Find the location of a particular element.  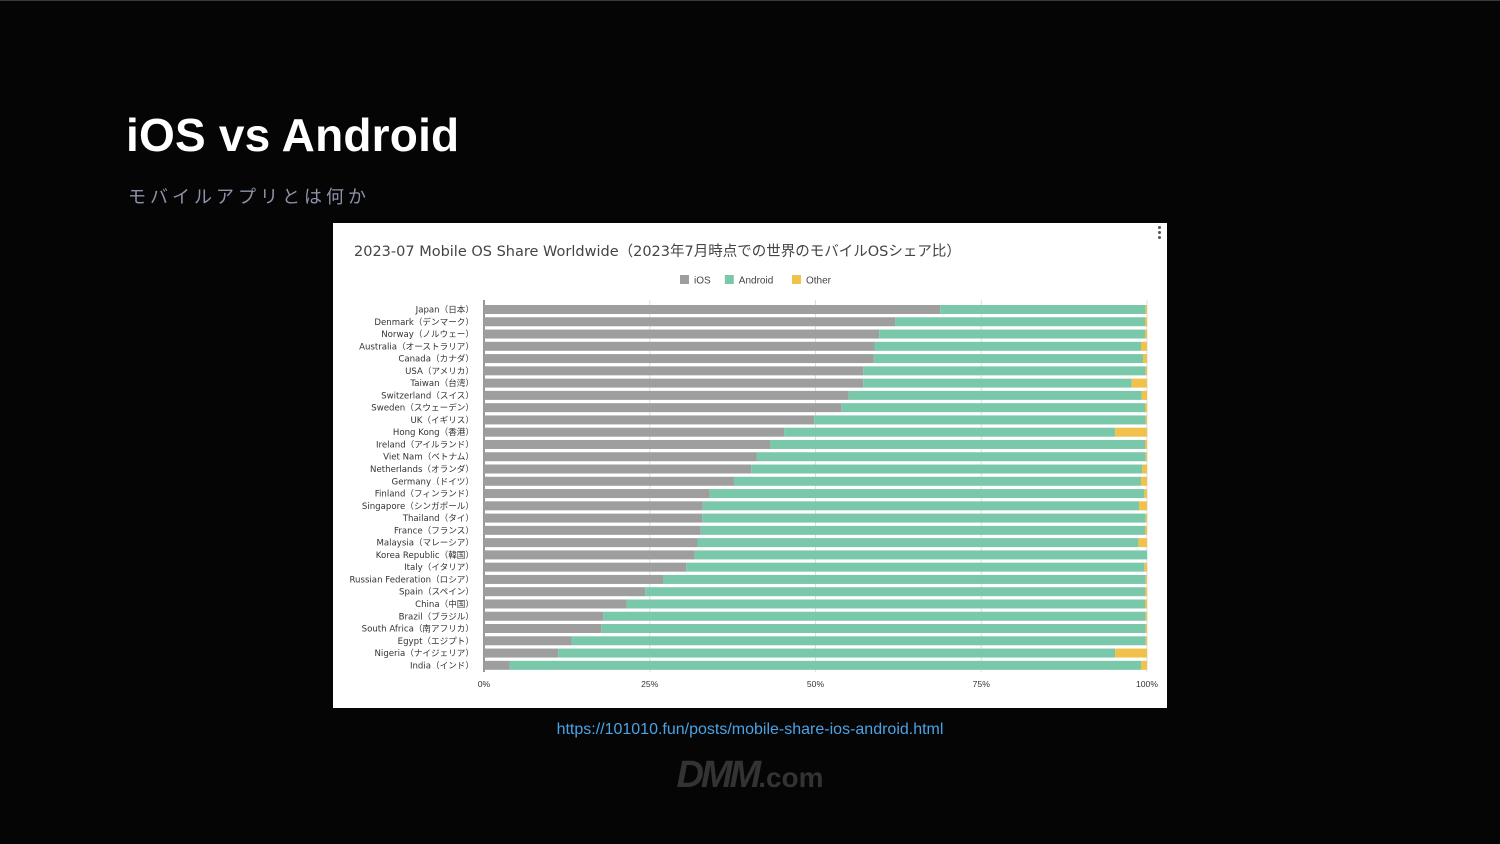

legend-swatch-ios is located at coordinates (684, 279).